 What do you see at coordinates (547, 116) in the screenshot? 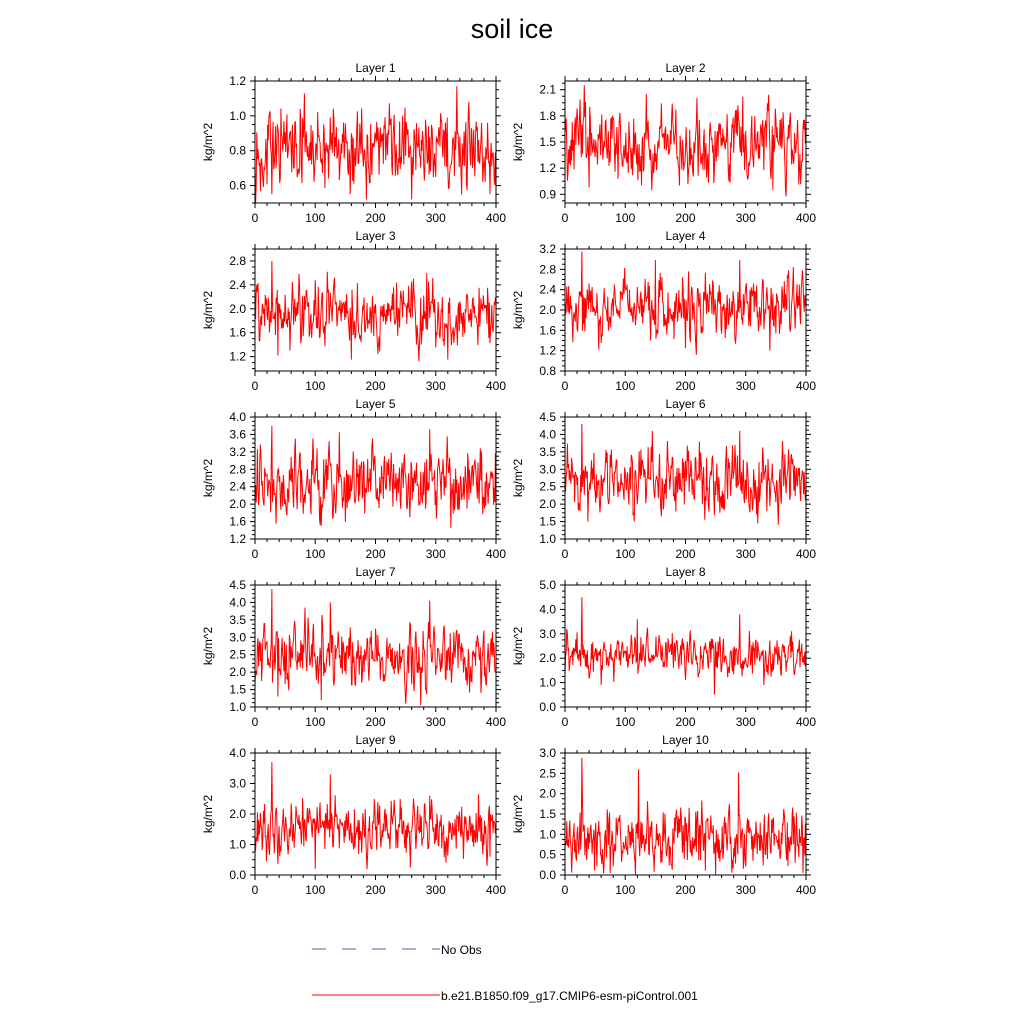
I see `y-tick-label: 1.8` at bounding box center [547, 116].